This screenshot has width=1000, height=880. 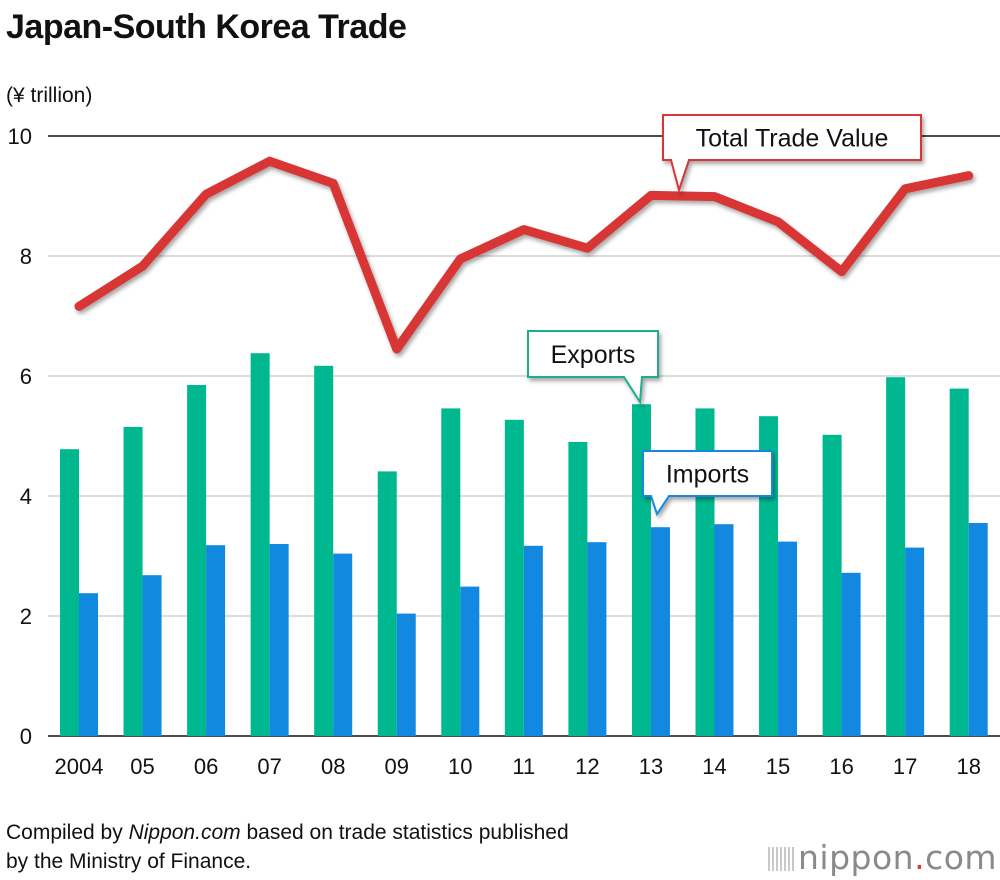 I want to click on logo-bars-icon, so click(x=781, y=859).